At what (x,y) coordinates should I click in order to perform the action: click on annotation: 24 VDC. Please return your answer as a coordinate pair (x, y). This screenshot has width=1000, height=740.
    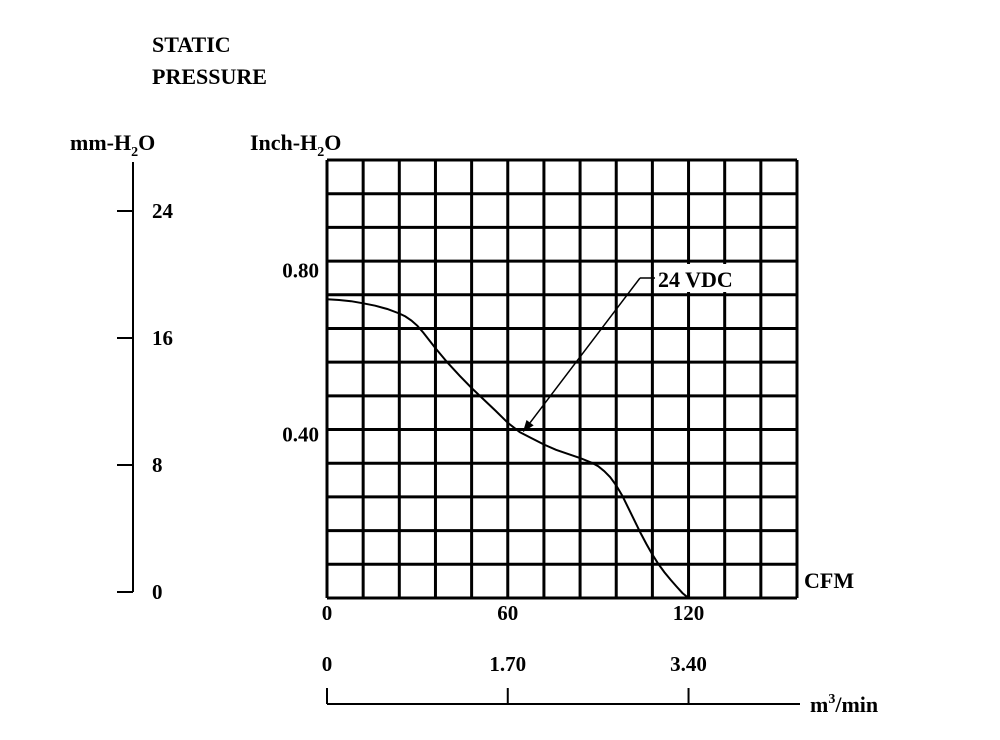
    Looking at the image, I should click on (637, 348).